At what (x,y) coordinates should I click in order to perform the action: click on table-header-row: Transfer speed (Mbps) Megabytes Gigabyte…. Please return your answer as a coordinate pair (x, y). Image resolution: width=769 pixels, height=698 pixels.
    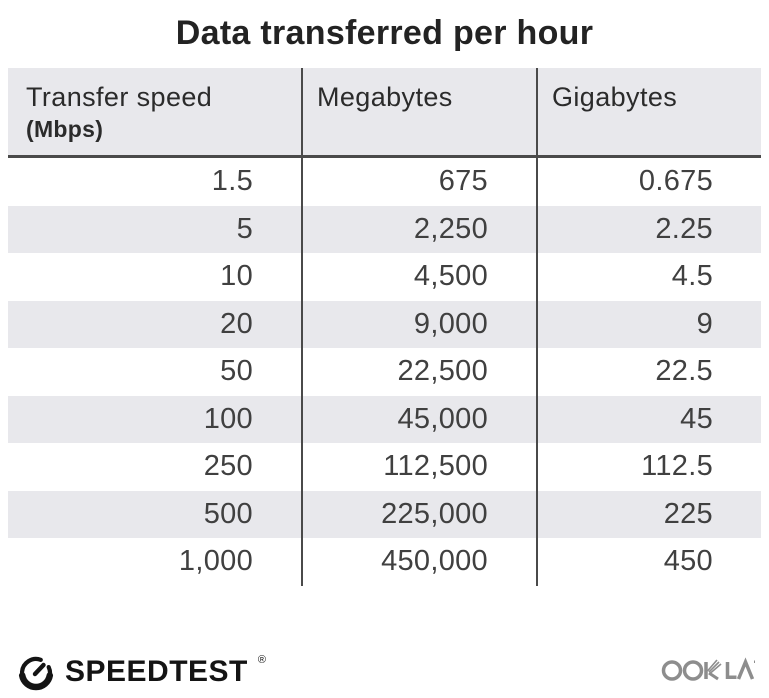
    Looking at the image, I should click on (384, 113).